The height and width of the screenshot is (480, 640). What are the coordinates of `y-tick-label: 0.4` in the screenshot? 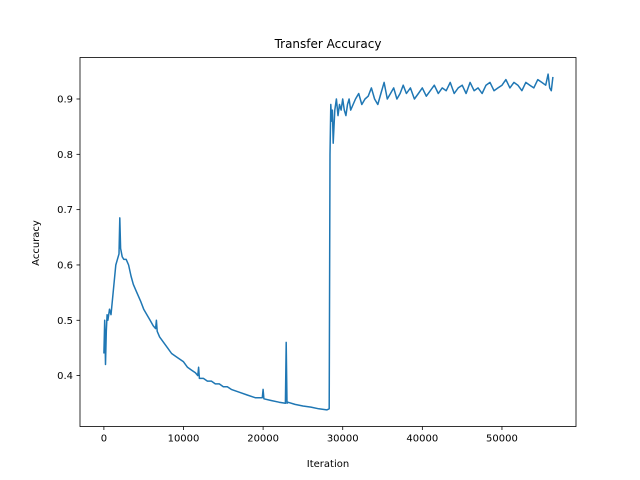 It's located at (65, 376).